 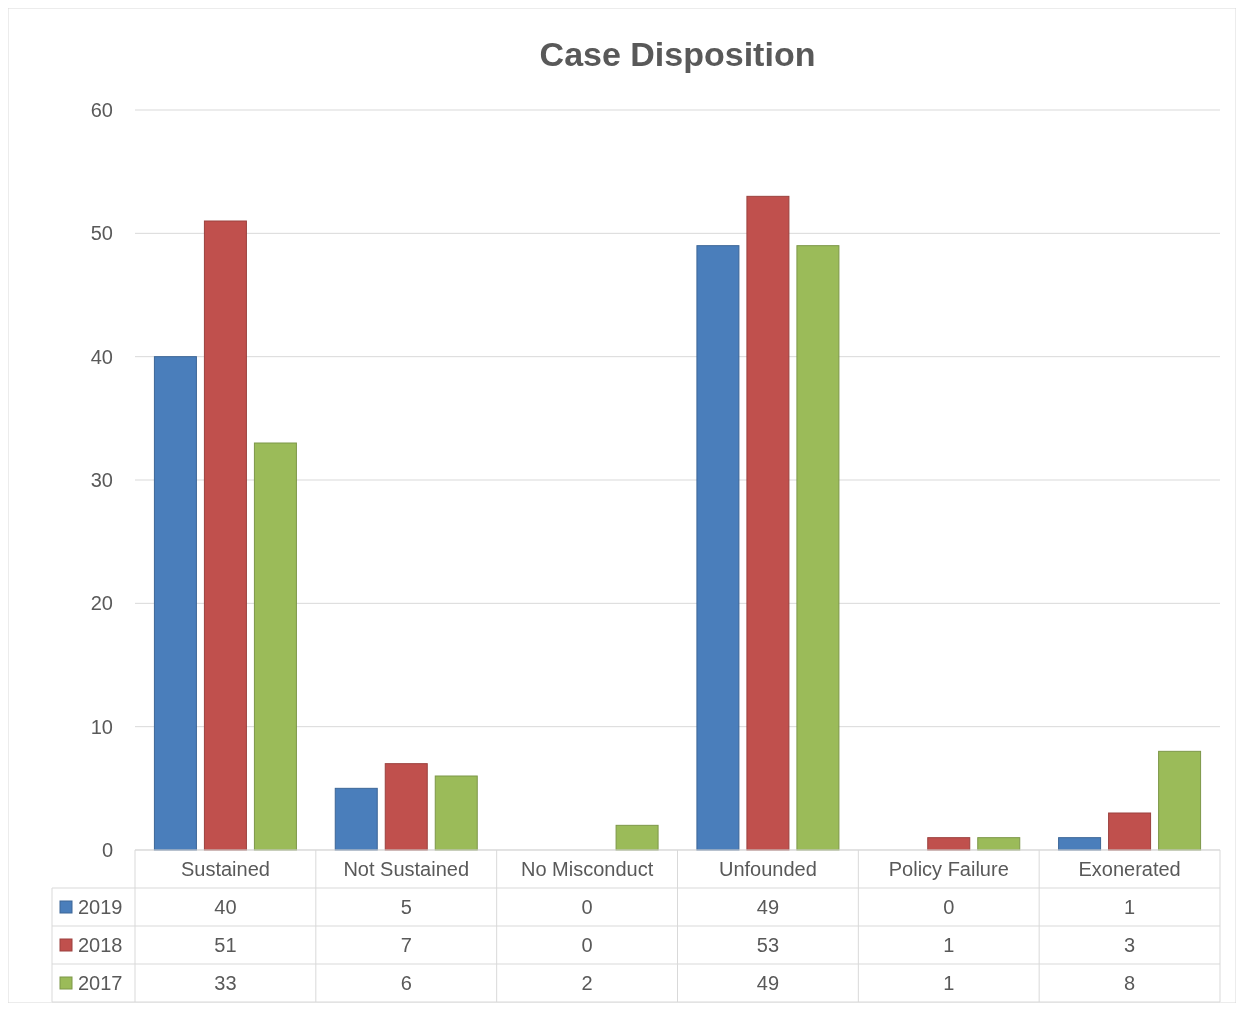 I want to click on data-label: 5, so click(x=406, y=907).